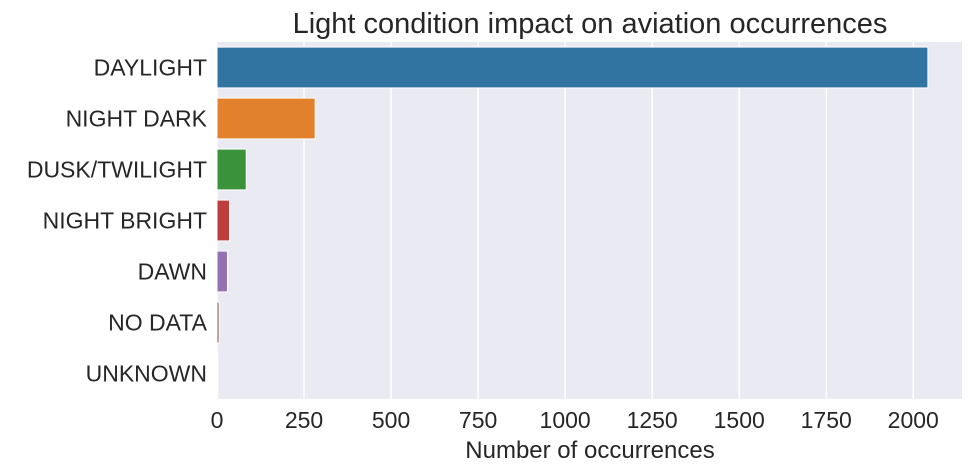  Describe the element at coordinates (223, 220) in the screenshot. I see `bar-night-bright` at that location.